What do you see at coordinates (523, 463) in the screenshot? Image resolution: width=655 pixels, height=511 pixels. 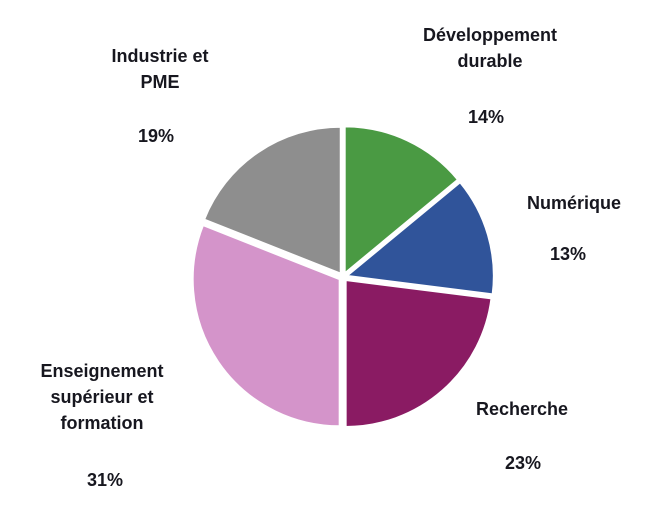 I see `slice-pct-recherche: 23%` at bounding box center [523, 463].